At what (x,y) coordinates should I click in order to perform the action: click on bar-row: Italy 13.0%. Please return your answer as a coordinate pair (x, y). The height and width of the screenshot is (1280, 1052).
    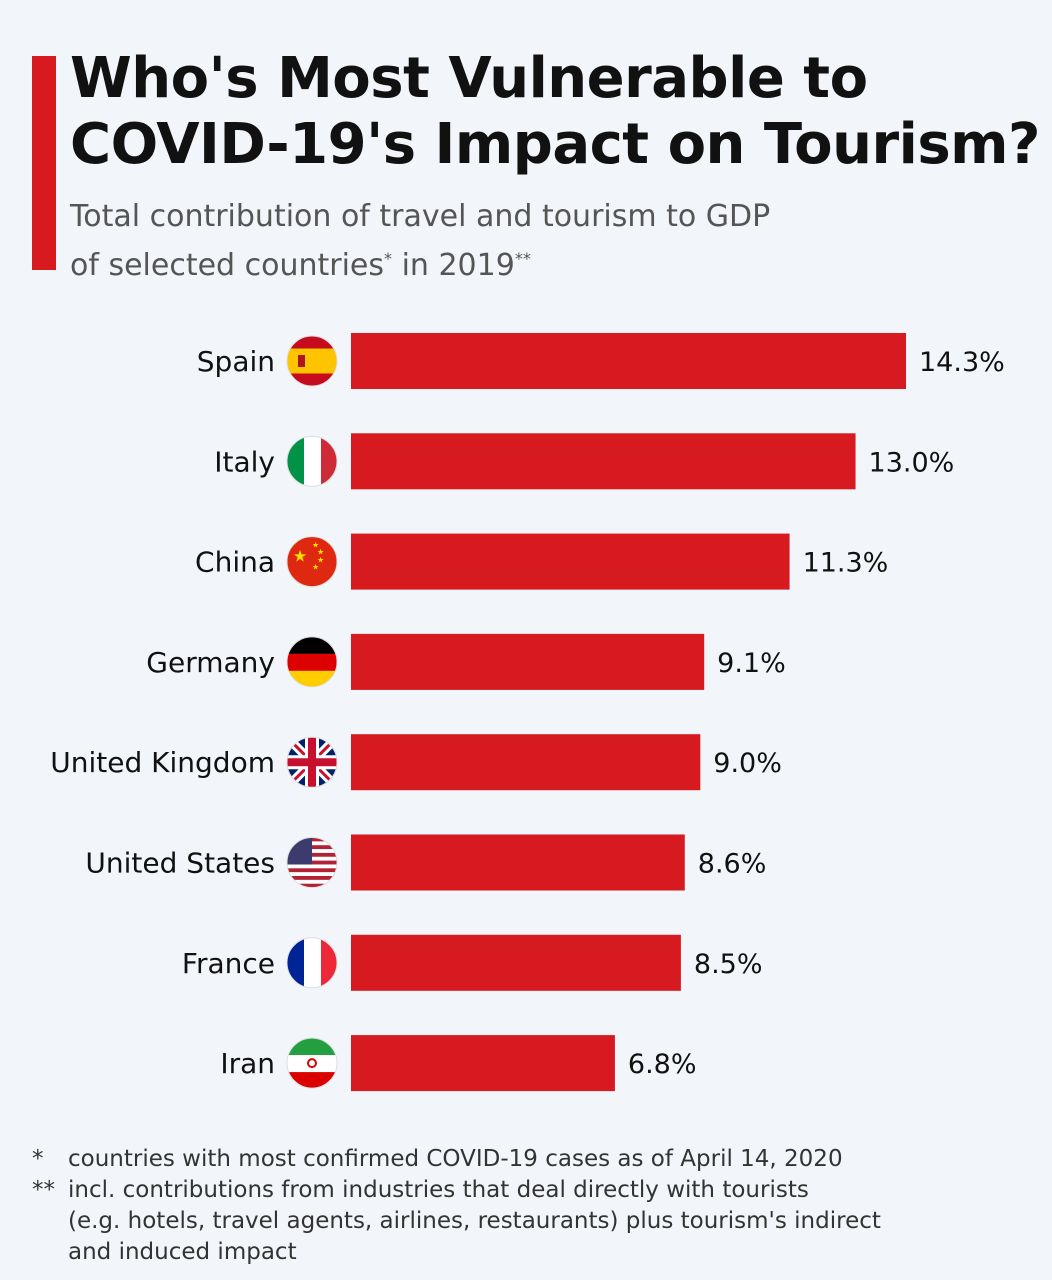
    Looking at the image, I should click on (584, 461).